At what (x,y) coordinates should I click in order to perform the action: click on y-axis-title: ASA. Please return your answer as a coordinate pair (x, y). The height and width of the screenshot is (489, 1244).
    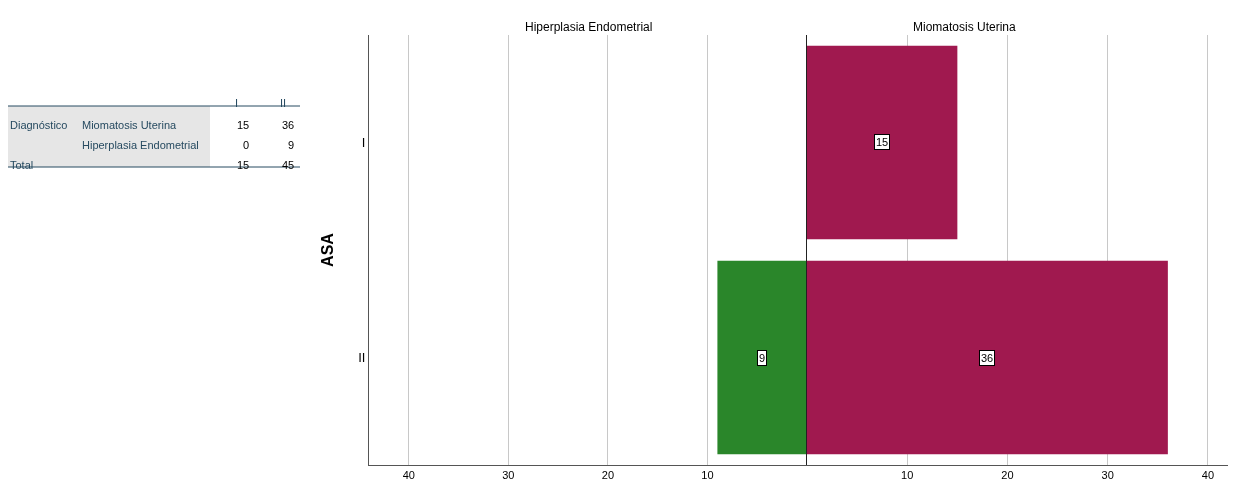
    Looking at the image, I should click on (328, 249).